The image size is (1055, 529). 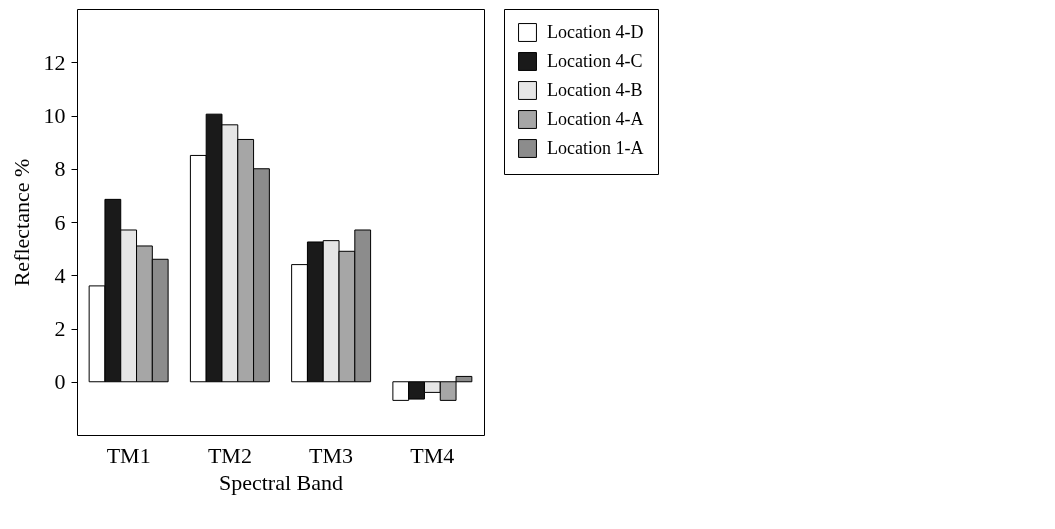 What do you see at coordinates (60, 169) in the screenshot?
I see `y-tick-label: 8` at bounding box center [60, 169].